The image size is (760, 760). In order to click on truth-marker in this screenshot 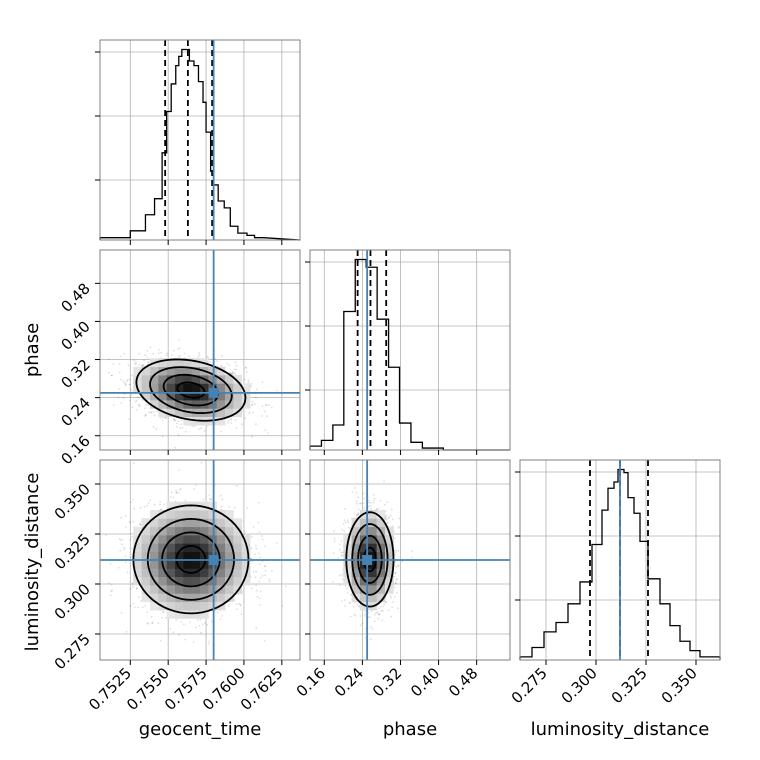, I will do `click(213, 560)`.